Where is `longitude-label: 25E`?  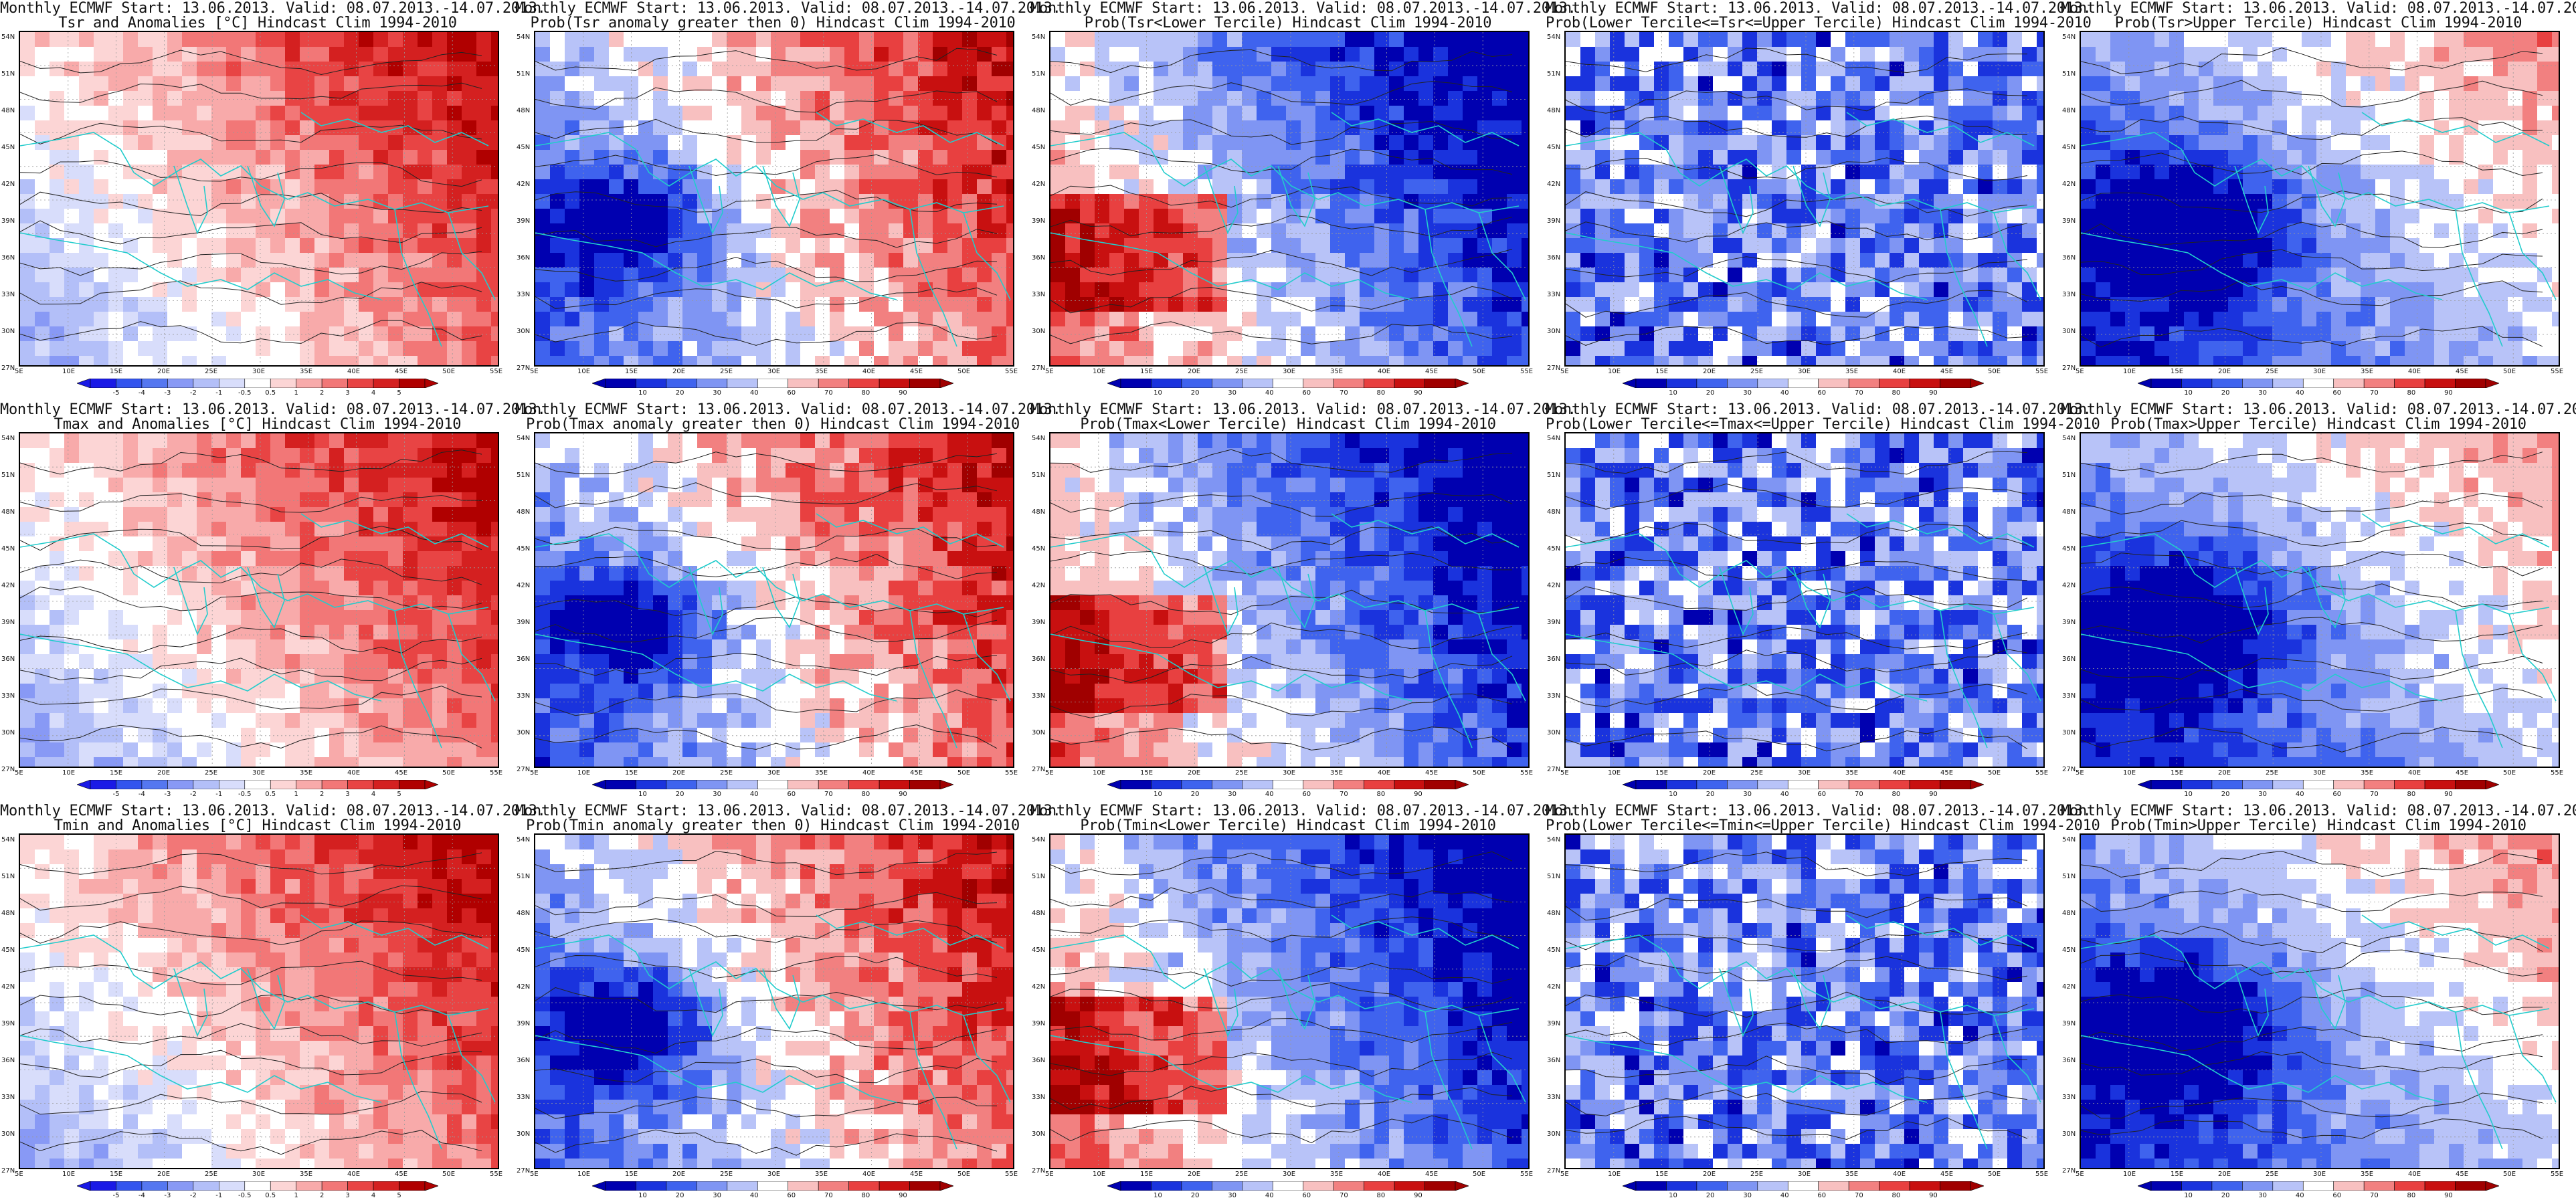 longitude-label: 25E is located at coordinates (1757, 371).